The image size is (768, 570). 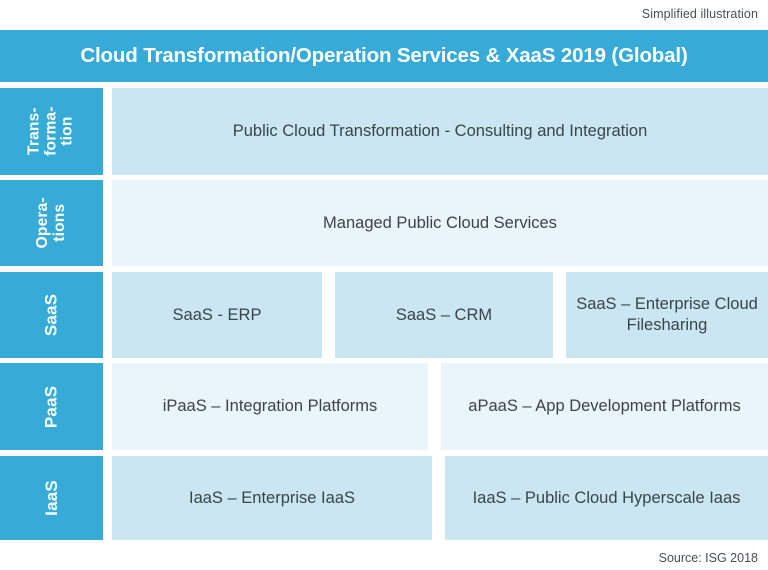 I want to click on category-label-transformation: Trans- forma- tion, so click(x=51, y=131).